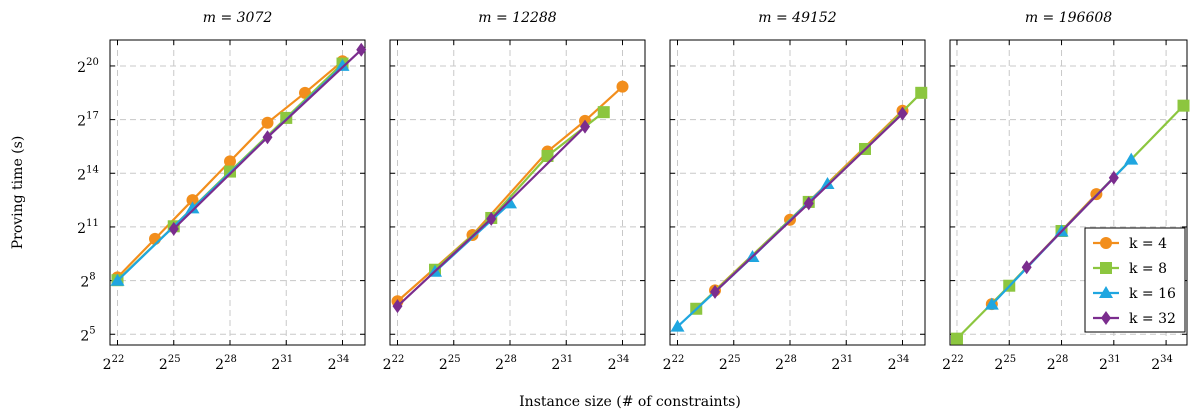 The image size is (1197, 415). What do you see at coordinates (87, 334) in the screenshot?
I see `y-tick-label: 25` at bounding box center [87, 334].